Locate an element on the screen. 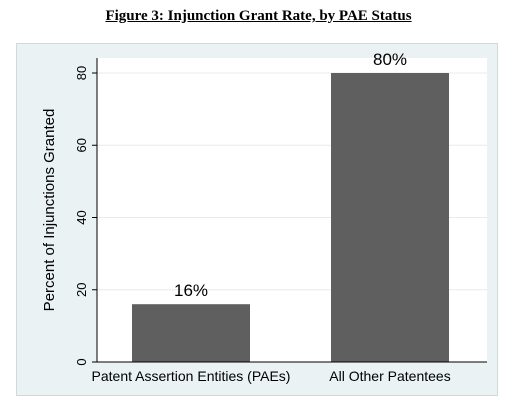  bar is located at coordinates (191, 333).